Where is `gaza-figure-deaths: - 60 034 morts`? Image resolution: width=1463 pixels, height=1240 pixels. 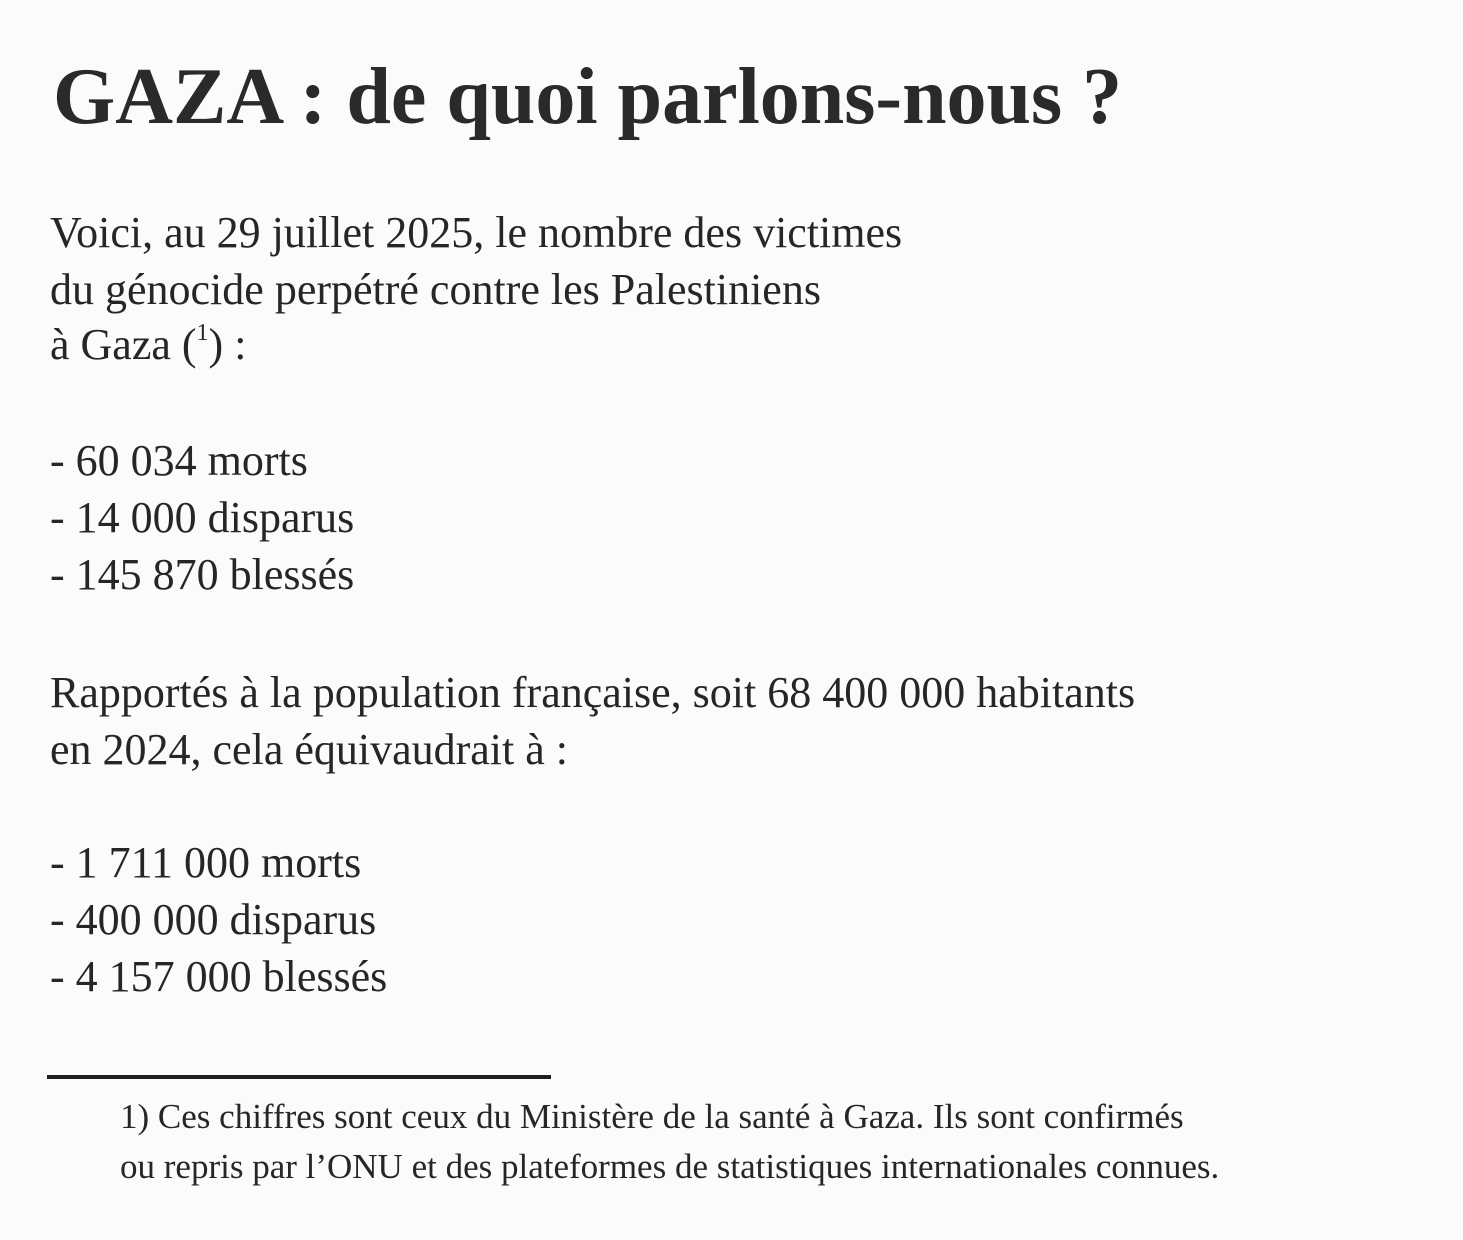
gaza-figure-deaths: - 60 034 morts is located at coordinates (179, 460).